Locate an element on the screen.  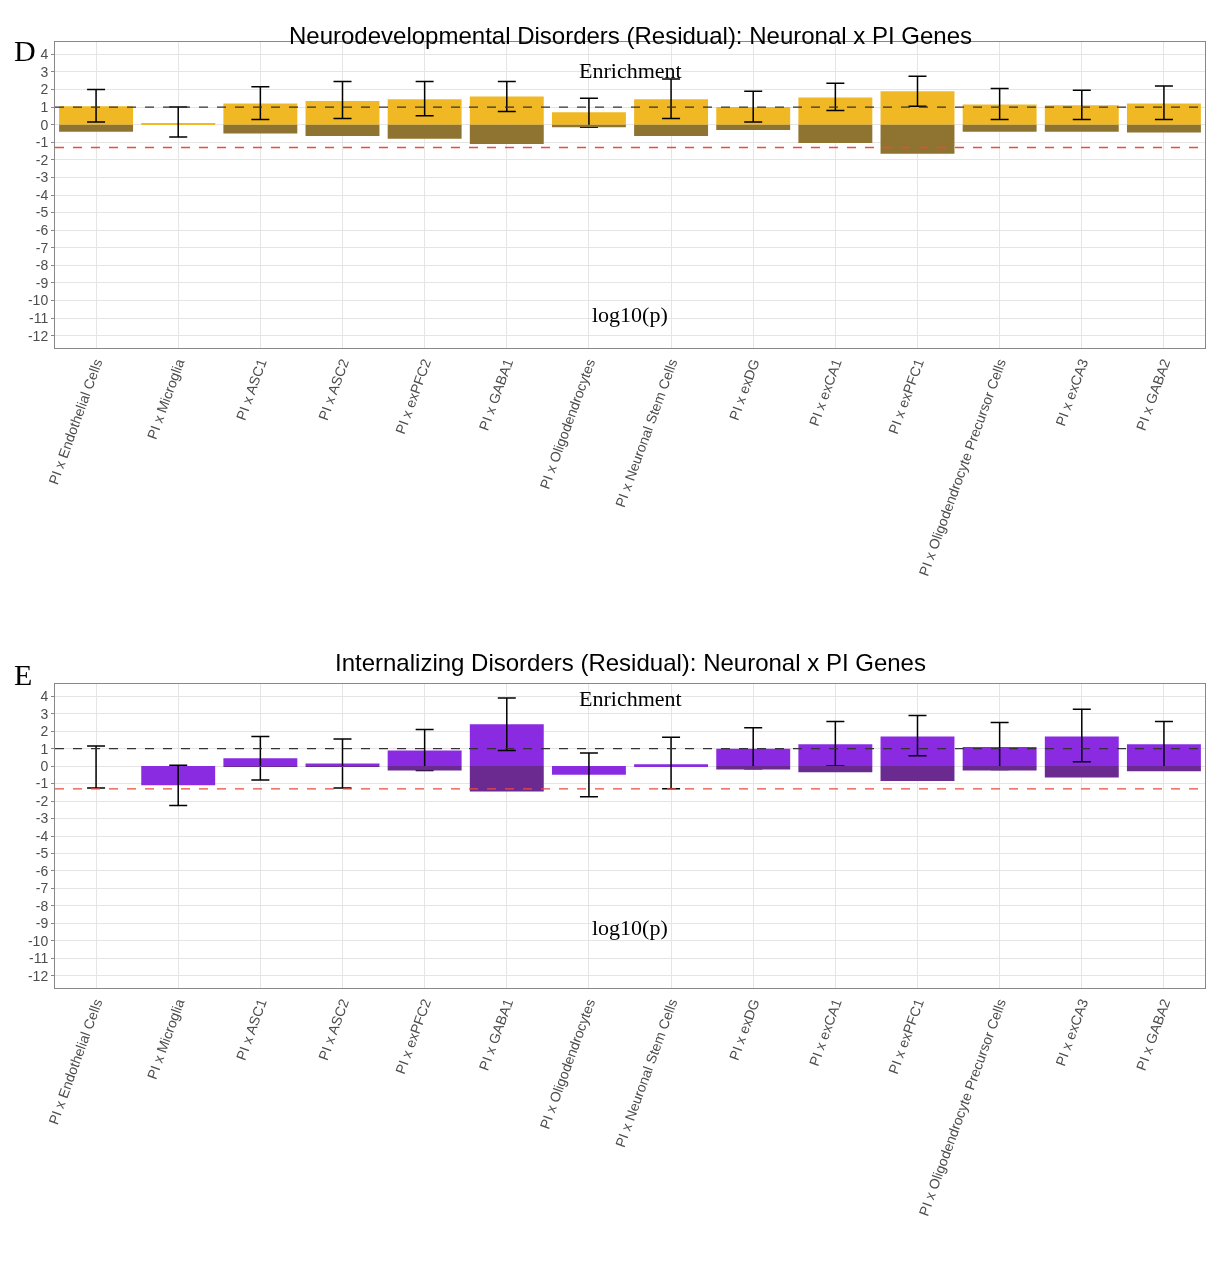
chart-title: Neurodevelopmental Disorders (Residual): Neuronal x PI Genes is located at coordinates (630, 35).